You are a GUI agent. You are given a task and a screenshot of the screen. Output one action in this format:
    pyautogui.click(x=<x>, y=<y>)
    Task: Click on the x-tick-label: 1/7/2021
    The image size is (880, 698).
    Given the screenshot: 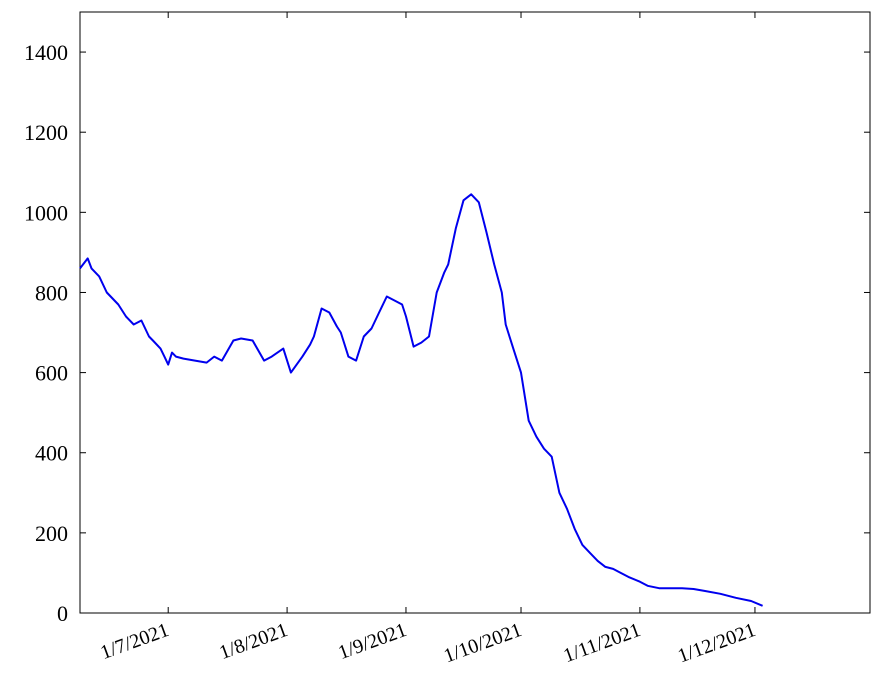 What is the action you would take?
    pyautogui.click(x=135, y=641)
    